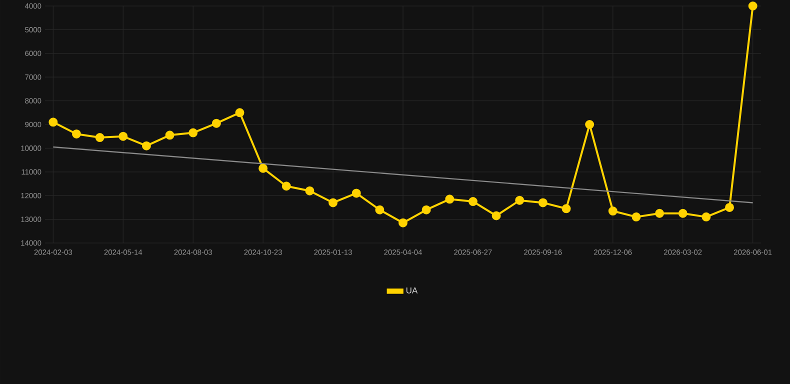 This screenshot has width=790, height=384. What do you see at coordinates (412, 290) in the screenshot?
I see `legend-label: UA` at bounding box center [412, 290].